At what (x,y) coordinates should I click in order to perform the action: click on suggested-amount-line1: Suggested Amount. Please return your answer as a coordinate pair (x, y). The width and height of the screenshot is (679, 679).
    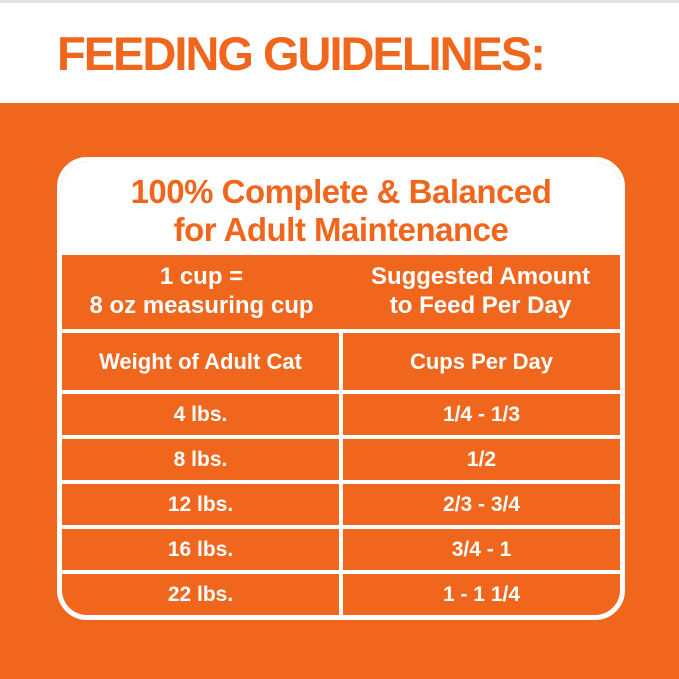
    Looking at the image, I should click on (480, 277).